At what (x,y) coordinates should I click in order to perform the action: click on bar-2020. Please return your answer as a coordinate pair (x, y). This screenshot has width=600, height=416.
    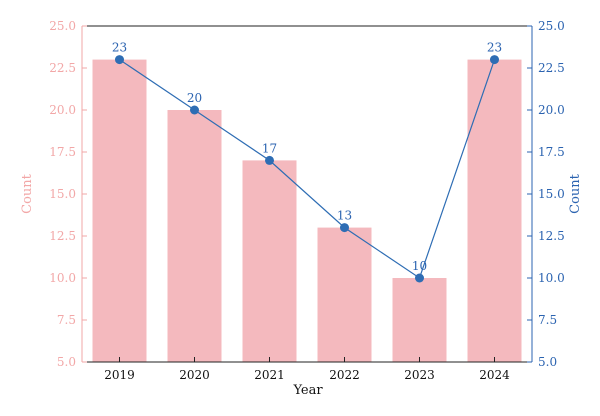
    Looking at the image, I should click on (194, 236).